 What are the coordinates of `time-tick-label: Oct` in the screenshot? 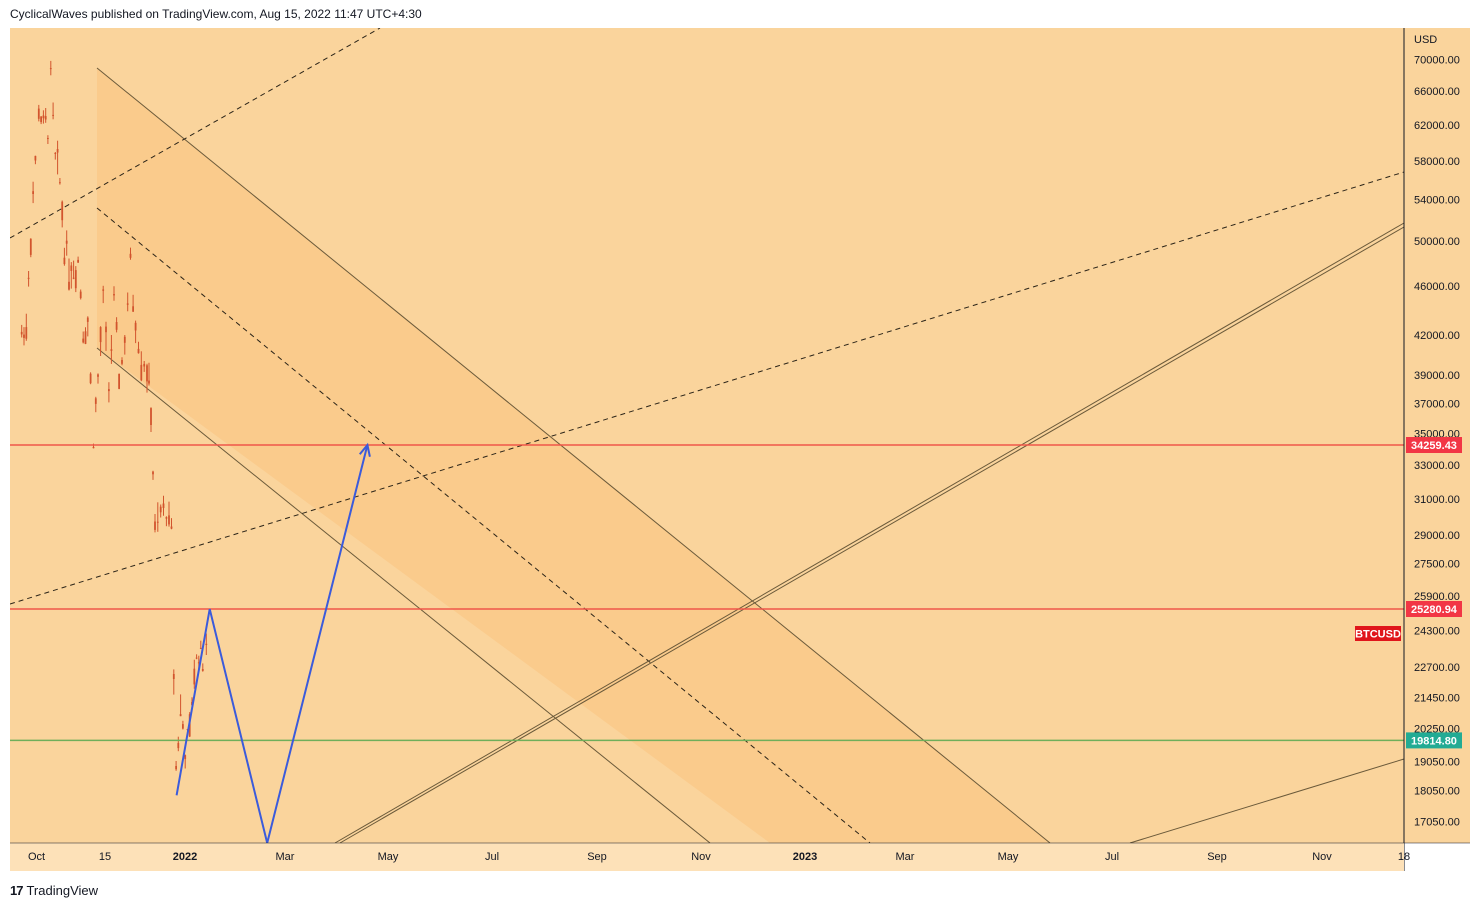 It's located at (36, 857).